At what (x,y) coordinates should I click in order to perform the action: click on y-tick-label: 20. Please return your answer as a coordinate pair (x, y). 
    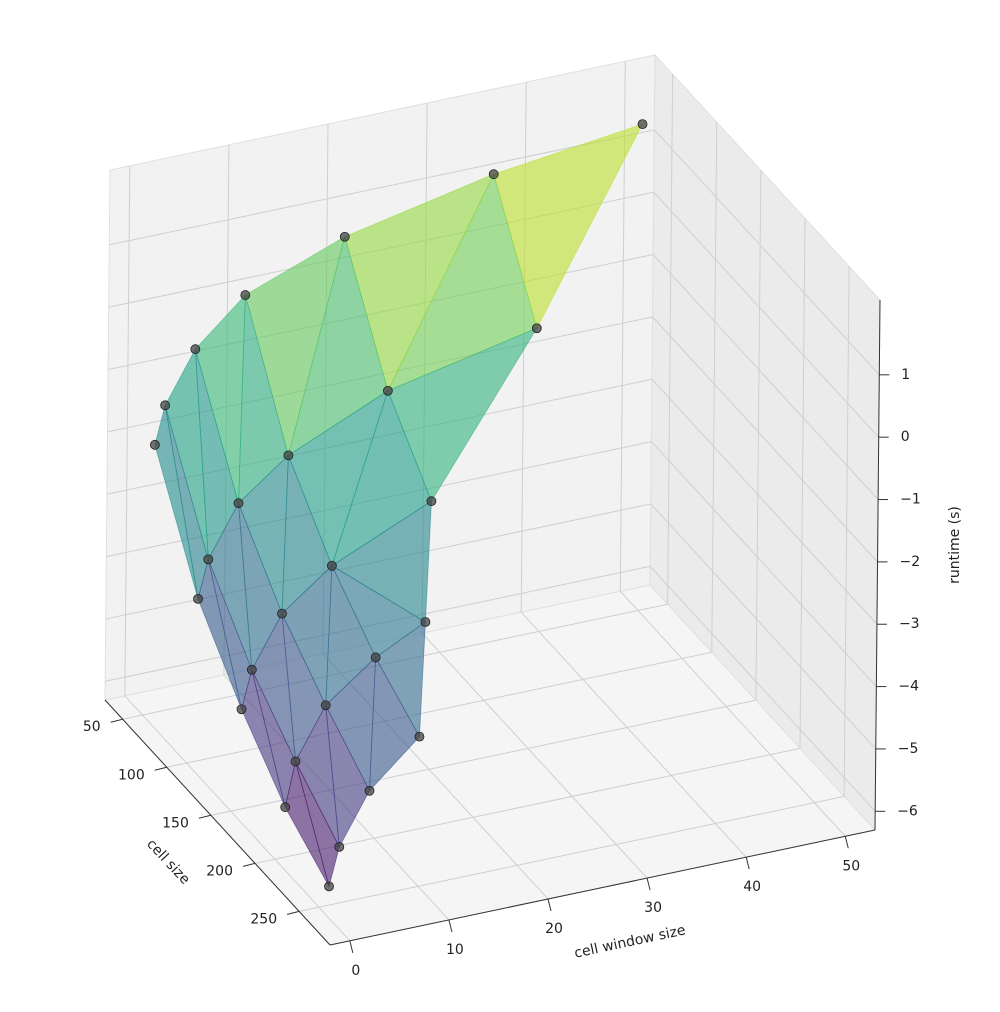
    Looking at the image, I should click on (554, 929).